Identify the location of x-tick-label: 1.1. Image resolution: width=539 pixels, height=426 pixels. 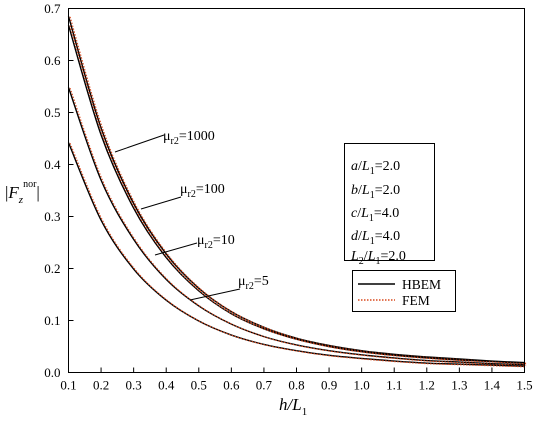
(394, 385).